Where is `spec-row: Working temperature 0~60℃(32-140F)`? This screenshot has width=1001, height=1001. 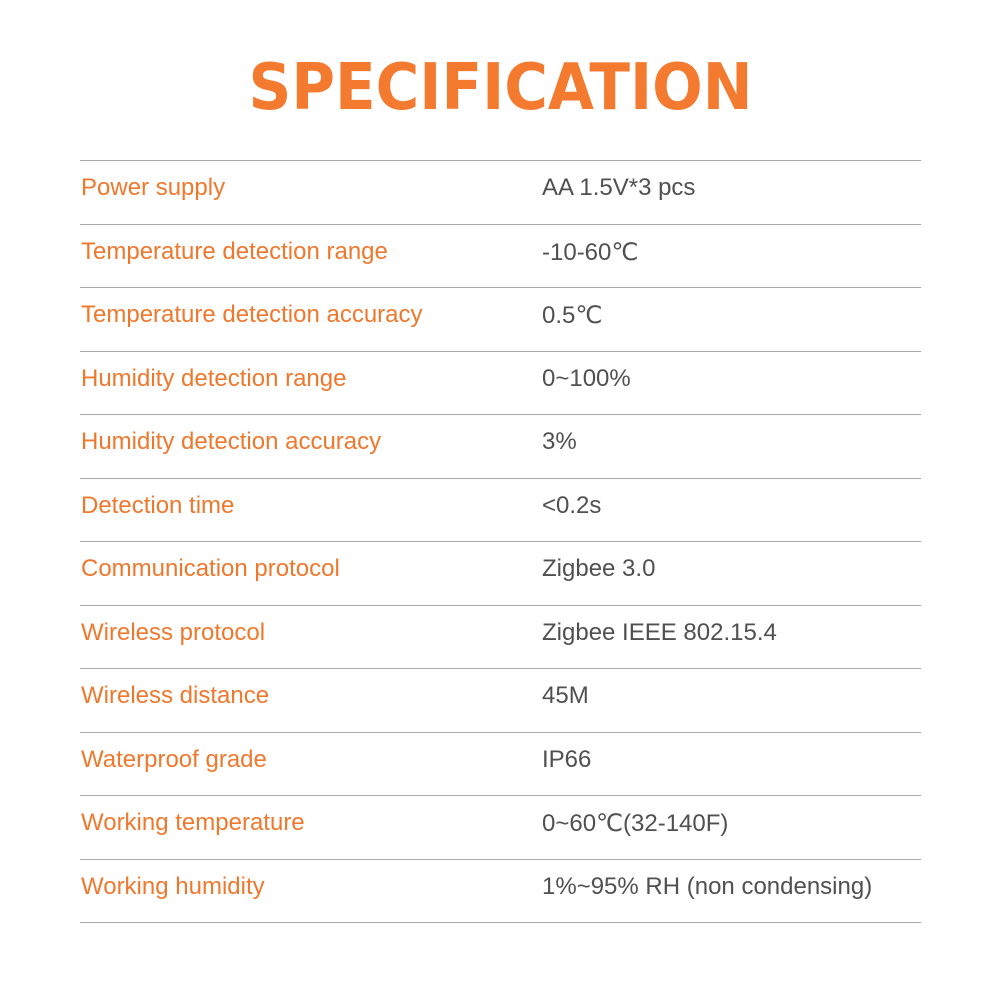 spec-row: Working temperature 0~60℃(32-140F) is located at coordinates (500, 828).